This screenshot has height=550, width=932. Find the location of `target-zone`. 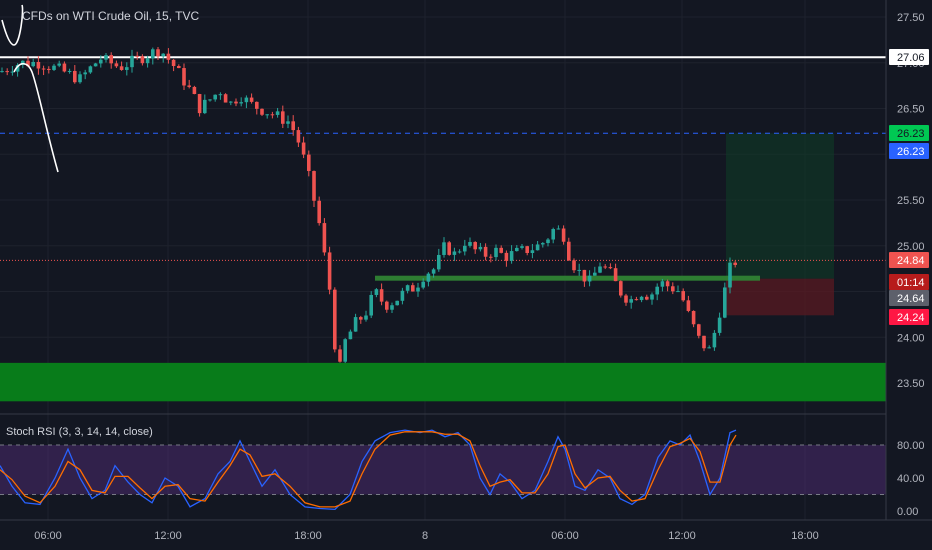

target-zone is located at coordinates (780, 206).